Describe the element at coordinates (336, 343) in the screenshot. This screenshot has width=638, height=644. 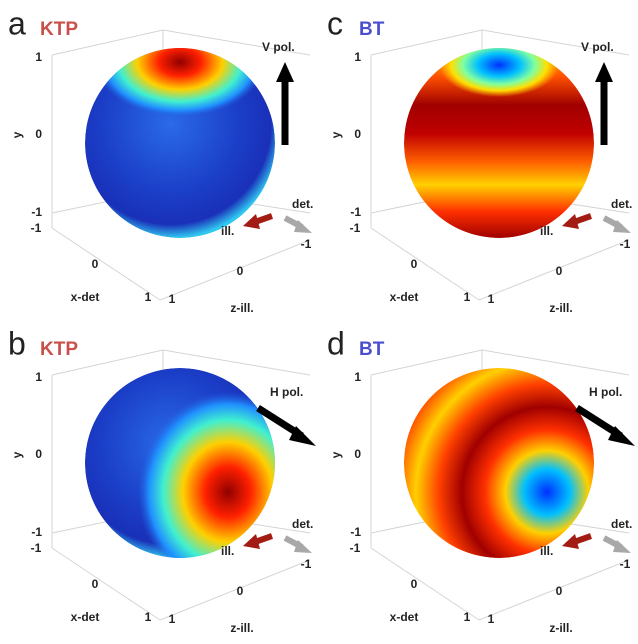
I see `panel-letter: d` at that location.